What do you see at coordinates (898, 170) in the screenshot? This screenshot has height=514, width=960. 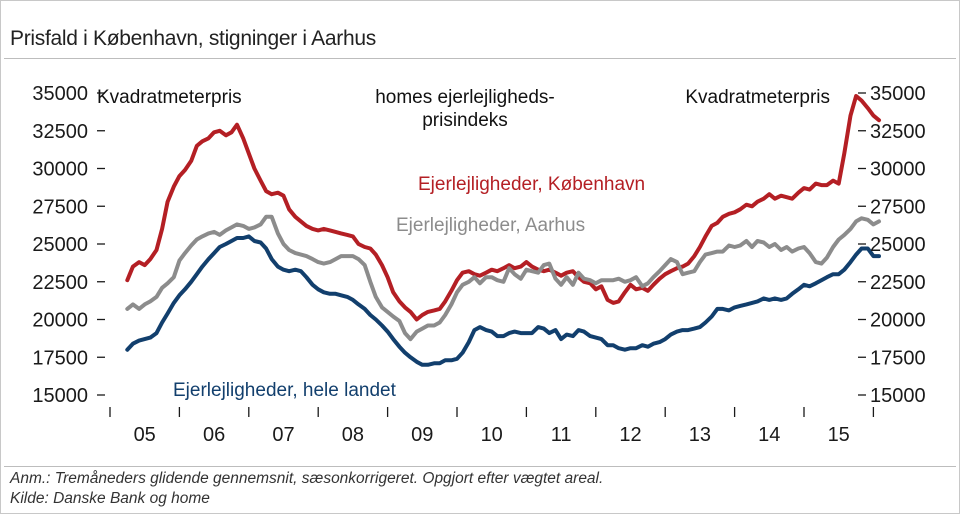 I see `y-tick-label-right: 30000` at bounding box center [898, 170].